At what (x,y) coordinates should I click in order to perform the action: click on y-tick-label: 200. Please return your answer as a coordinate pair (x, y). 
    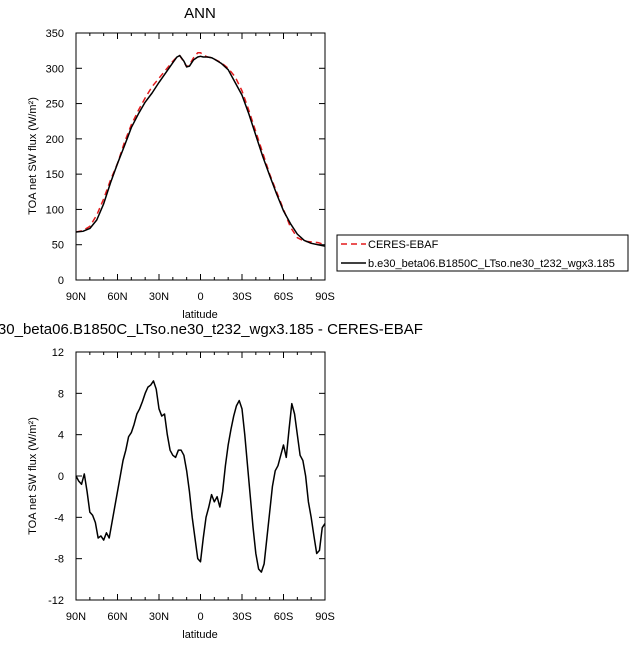
    Looking at the image, I should click on (55, 140).